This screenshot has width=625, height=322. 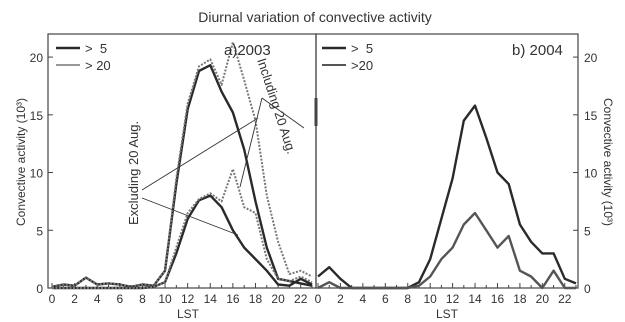 I want to click on panel-b-ylabel: Convective activity (10³), so click(x=608, y=162).